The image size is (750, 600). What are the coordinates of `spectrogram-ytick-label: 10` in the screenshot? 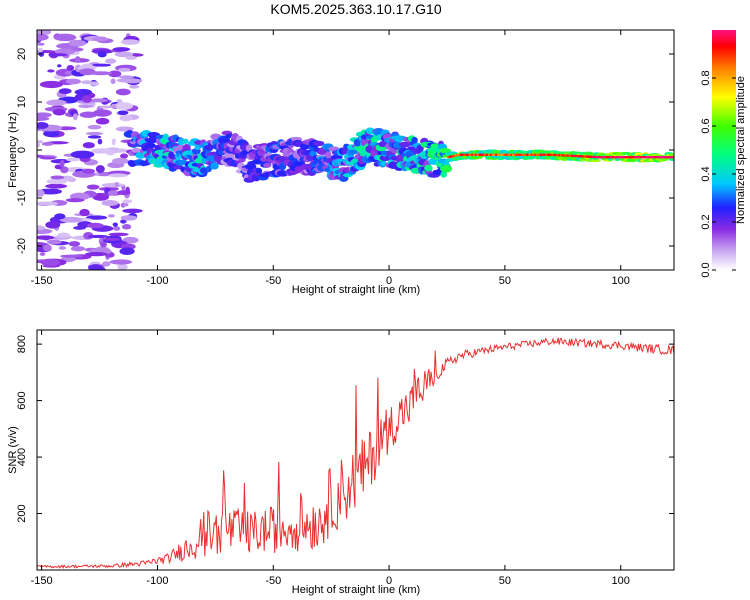 It's located at (22, 102).